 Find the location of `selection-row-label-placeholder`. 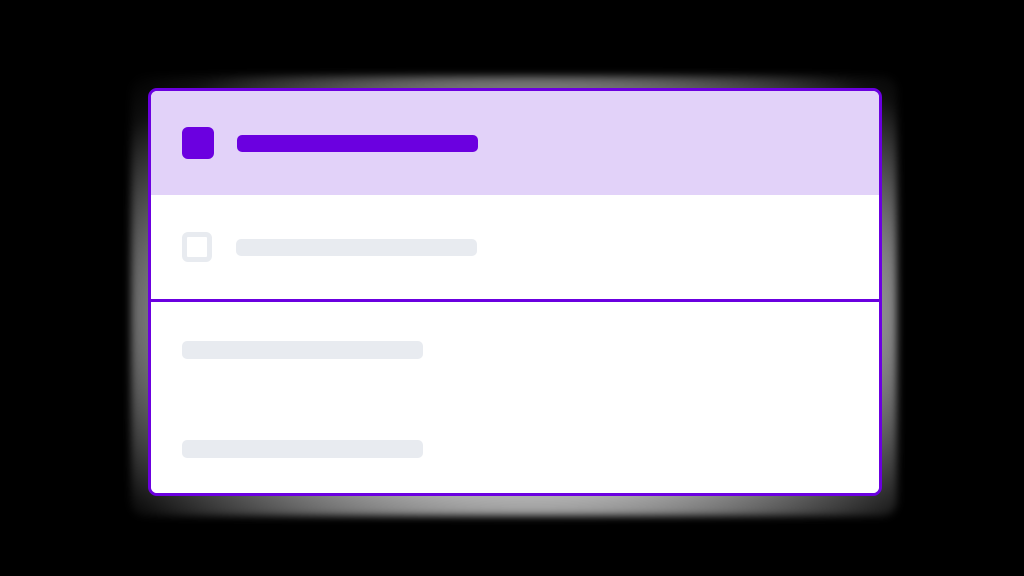

selection-row-label-placeholder is located at coordinates (356, 247).